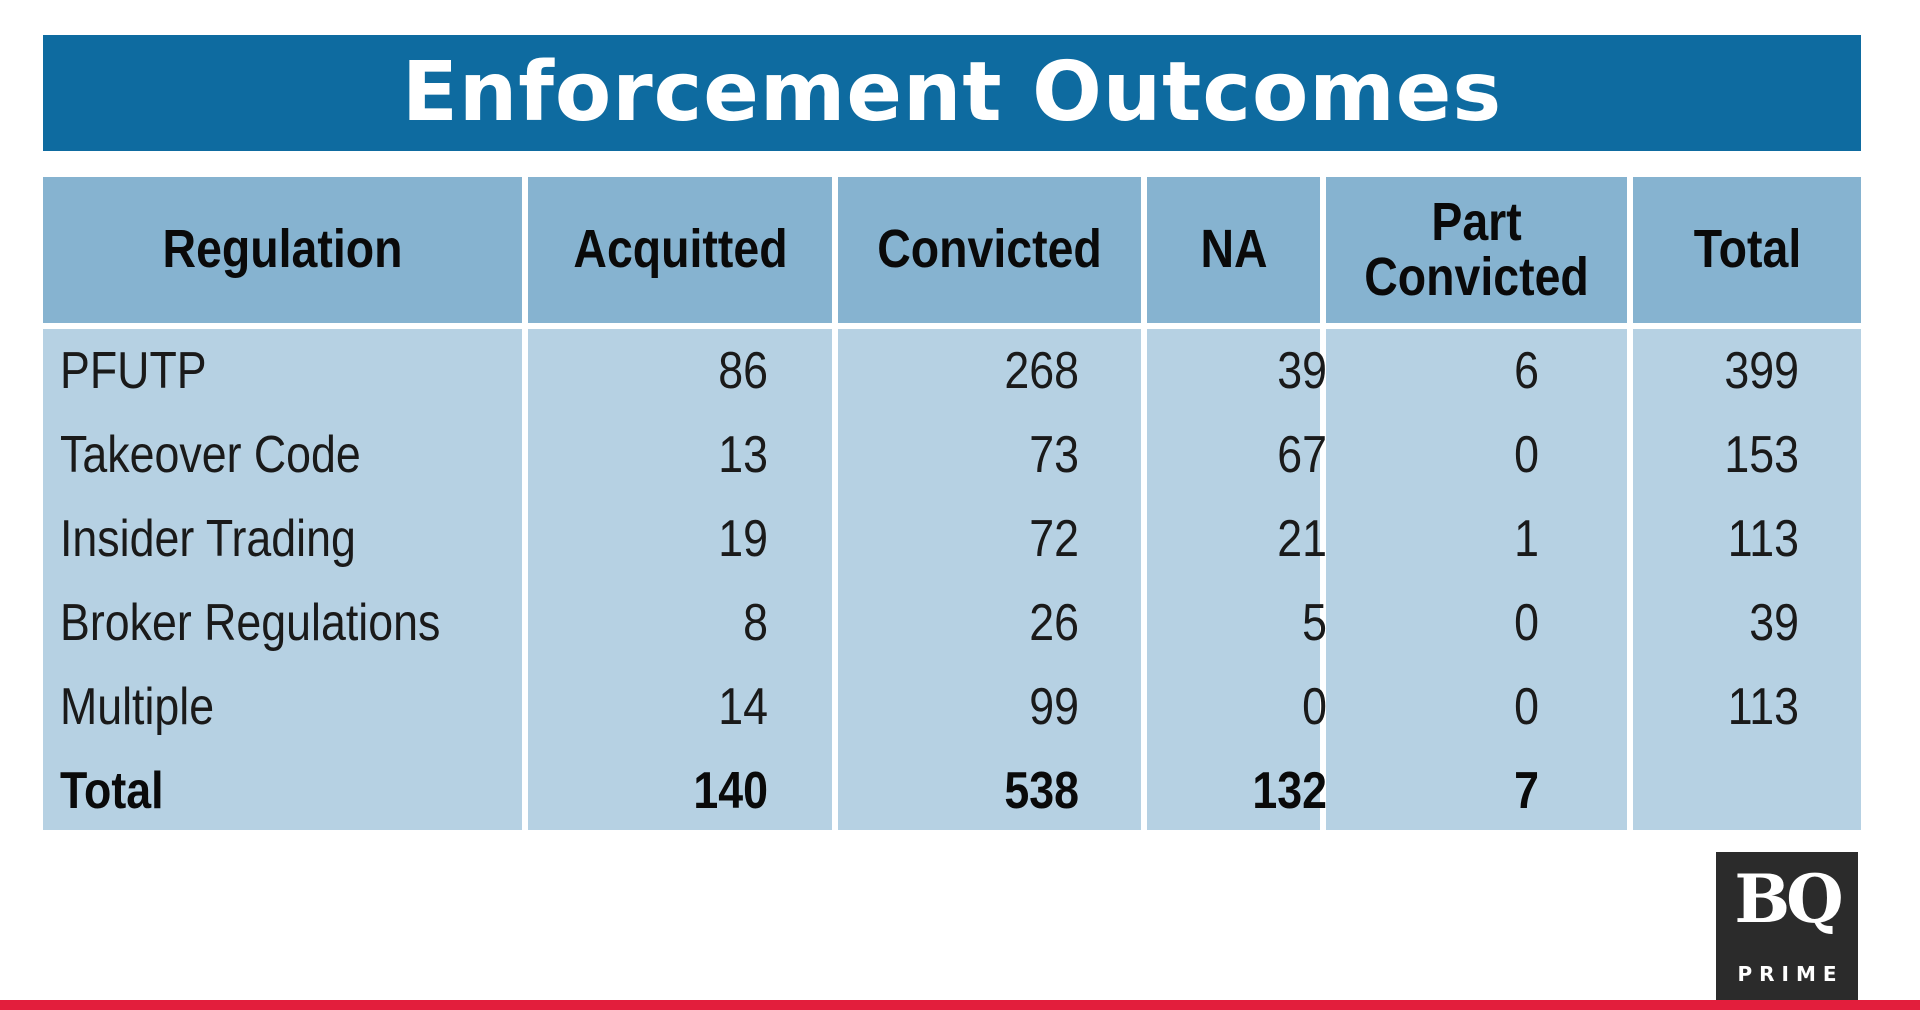  Describe the element at coordinates (1476, 579) in the screenshot. I see `column-body-part-convicted` at that location.